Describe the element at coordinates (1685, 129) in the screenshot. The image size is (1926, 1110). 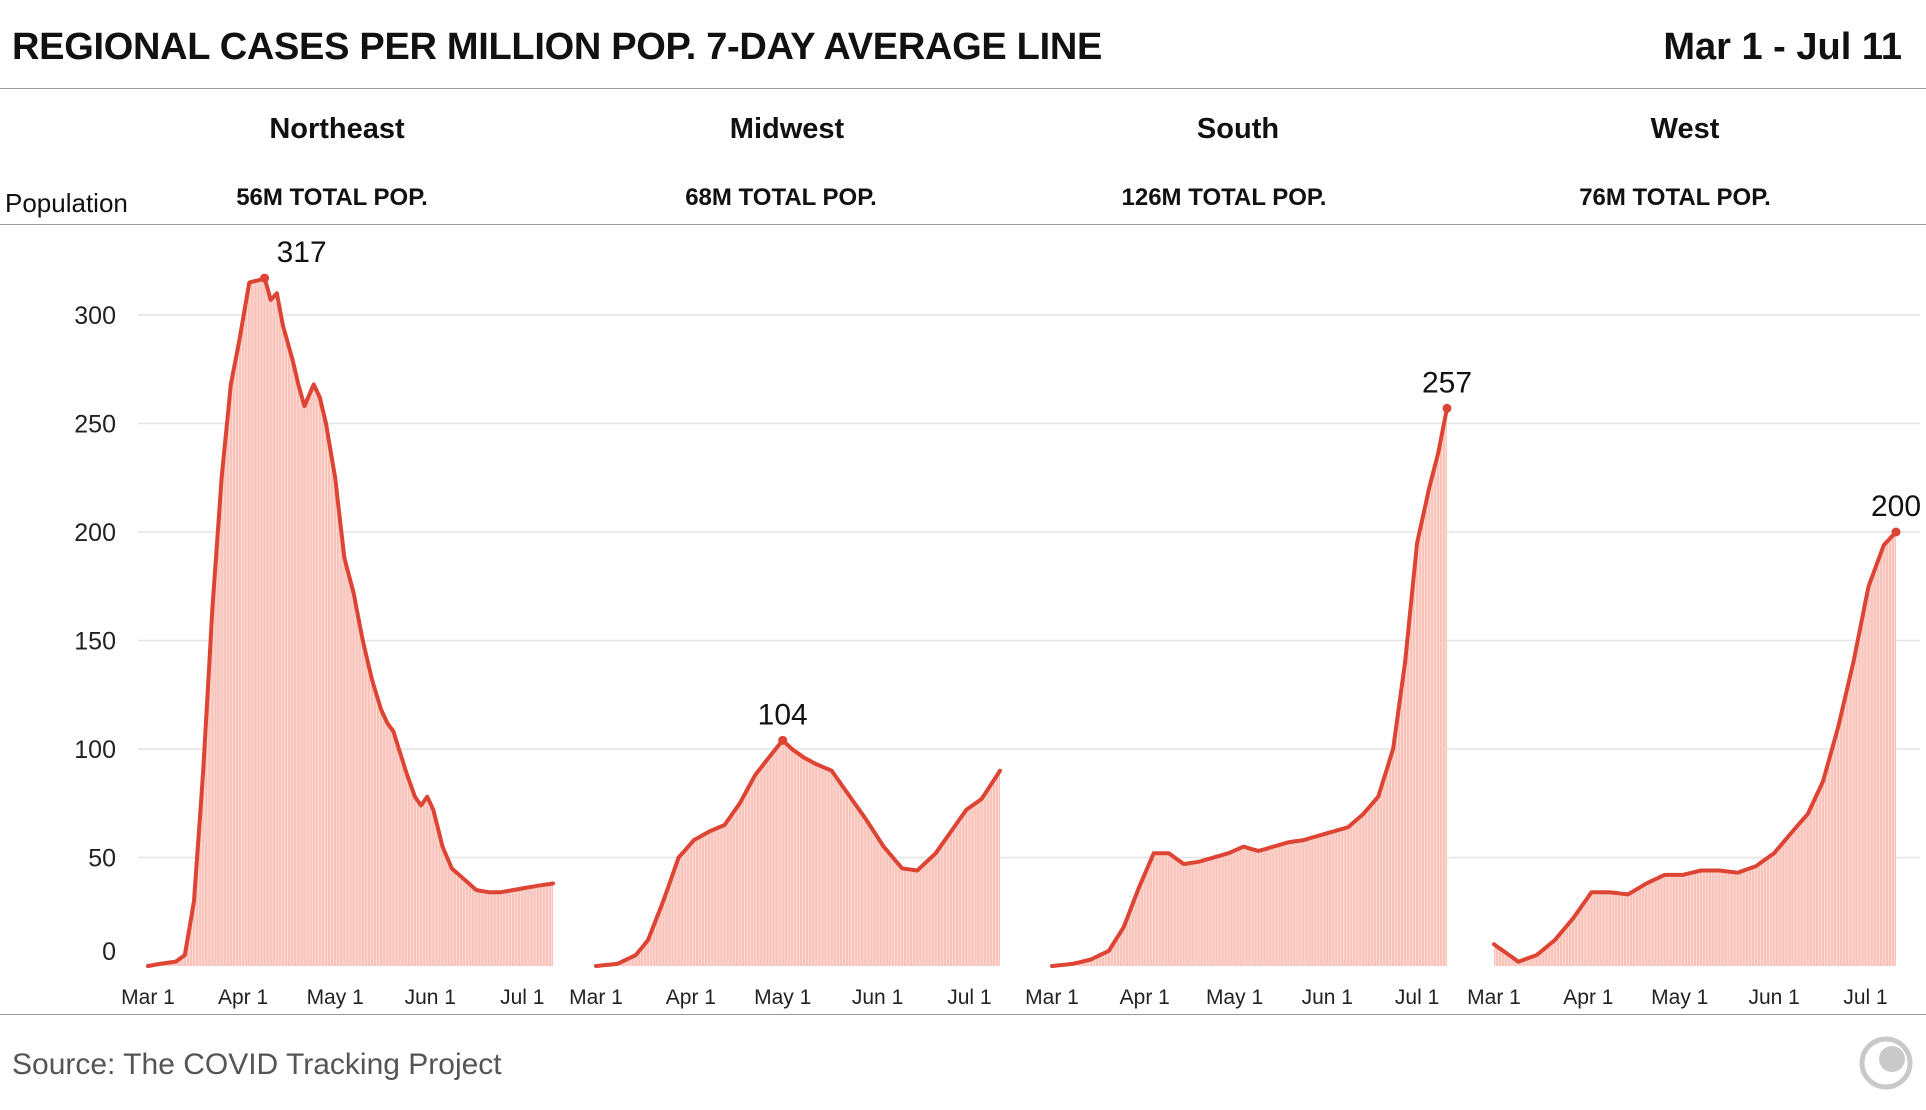
I see `region-name-west: West` at that location.